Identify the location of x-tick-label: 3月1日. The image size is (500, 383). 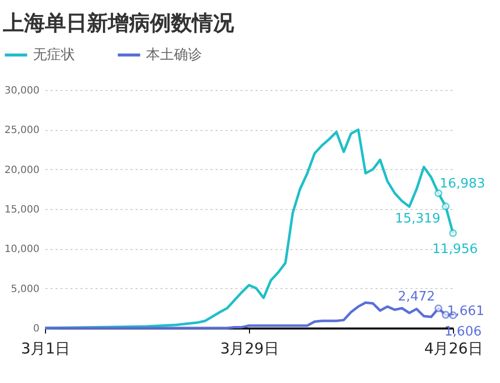
(45, 349).